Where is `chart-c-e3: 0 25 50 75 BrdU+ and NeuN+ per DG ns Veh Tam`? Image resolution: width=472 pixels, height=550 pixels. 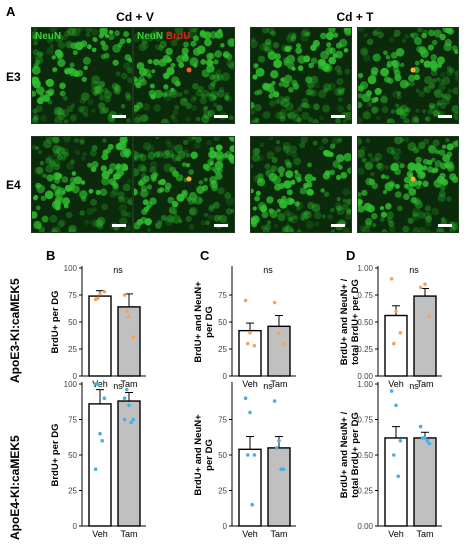
chart-c-e3: 0 25 50 75 BrdU+ and NeuN+ per DG ns Veh Tam is located at coordinates (244, 327).